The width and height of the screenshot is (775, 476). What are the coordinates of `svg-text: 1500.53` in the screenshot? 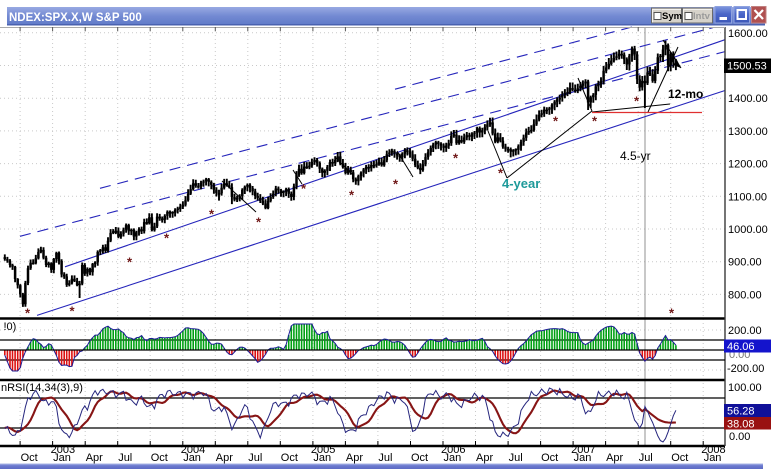 It's located at (747, 67).